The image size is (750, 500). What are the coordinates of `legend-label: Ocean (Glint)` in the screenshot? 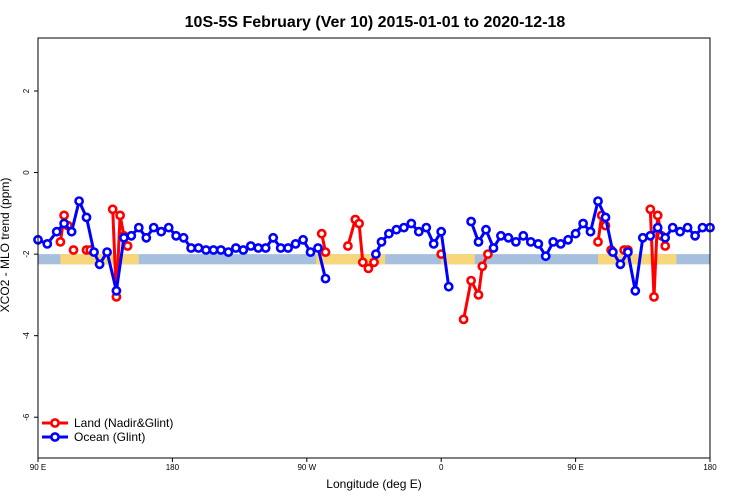 It's located at (109, 437).